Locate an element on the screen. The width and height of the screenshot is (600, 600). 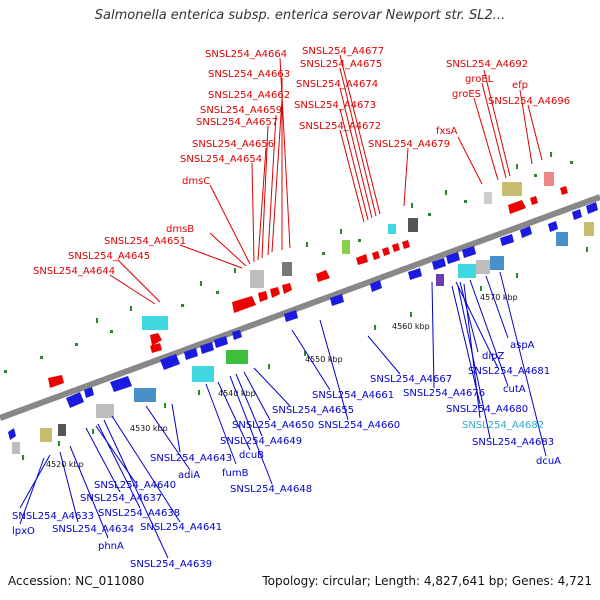
gene-label: SNSL254_A4655 is located at coordinates (313, 410).